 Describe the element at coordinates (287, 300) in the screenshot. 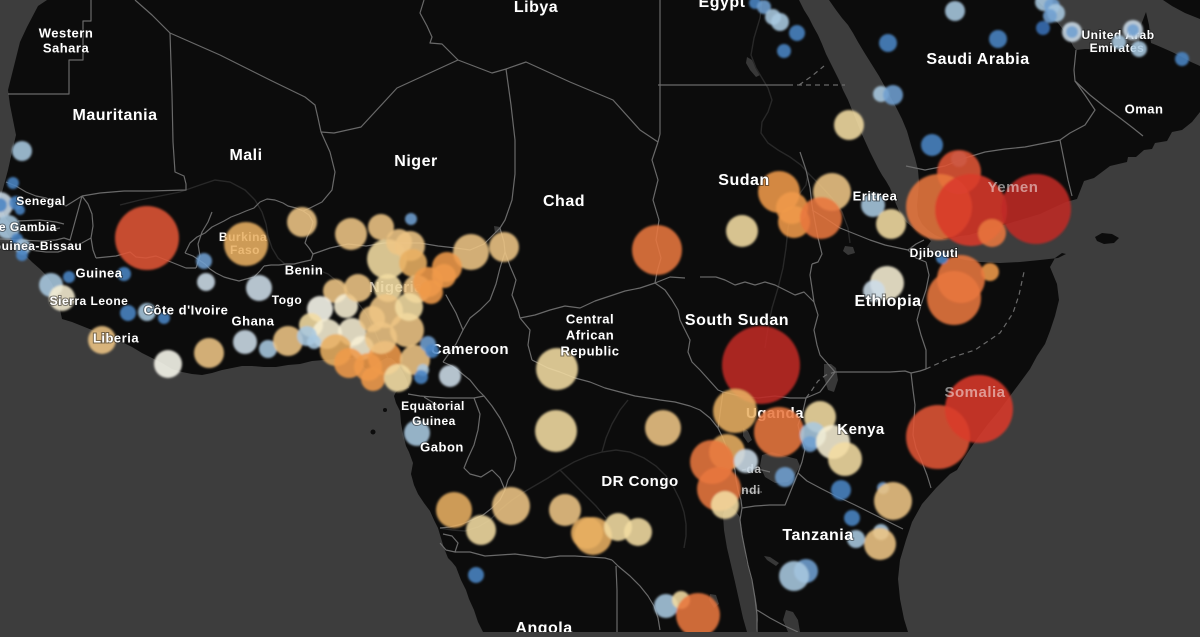

I see `svg-text: Togo` at that location.